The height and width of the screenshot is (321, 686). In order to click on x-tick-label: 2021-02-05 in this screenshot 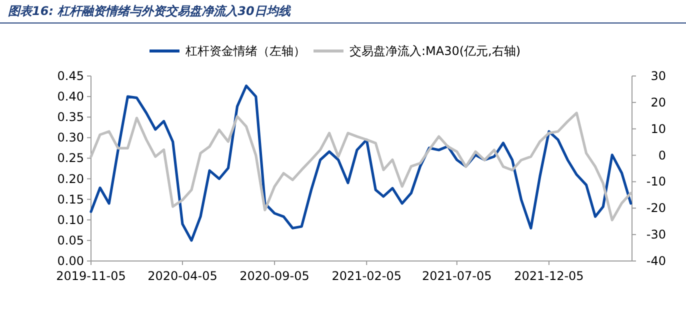, I will do `click(367, 276)`.